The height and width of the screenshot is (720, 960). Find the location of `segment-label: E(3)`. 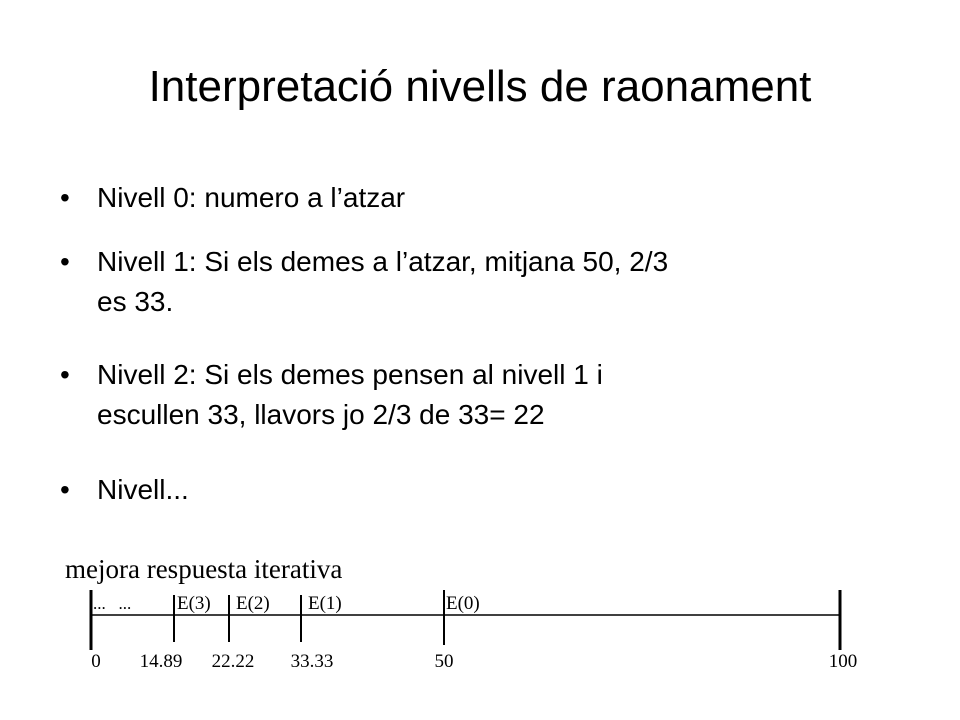

segment-label: E(3) is located at coordinates (194, 603).